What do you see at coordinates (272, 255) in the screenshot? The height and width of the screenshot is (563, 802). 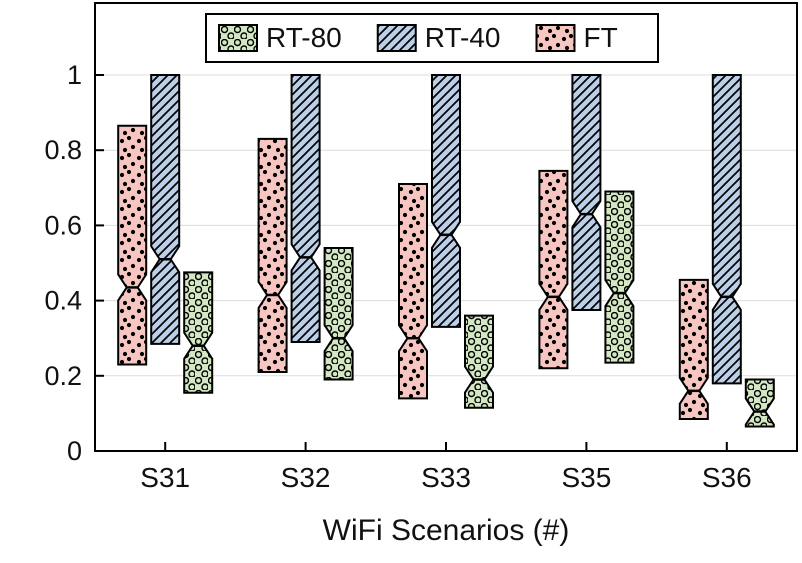 I see `box-pattern-FT-S32` at bounding box center [272, 255].